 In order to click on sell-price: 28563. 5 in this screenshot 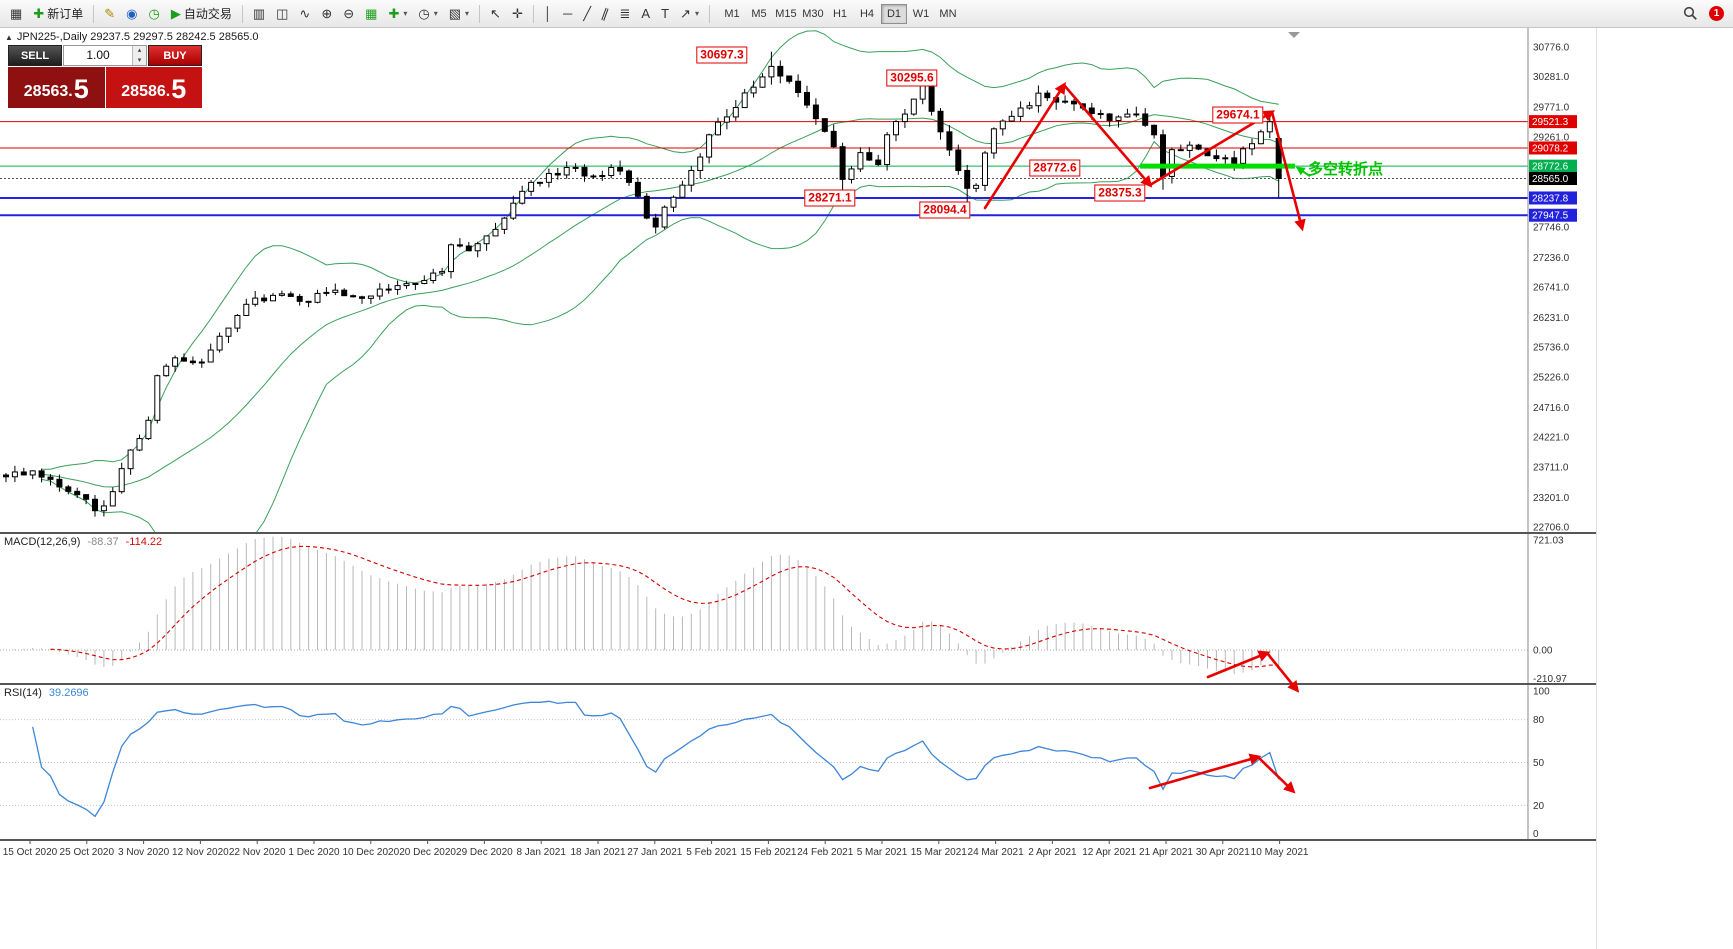, I will do `click(56, 87)`.